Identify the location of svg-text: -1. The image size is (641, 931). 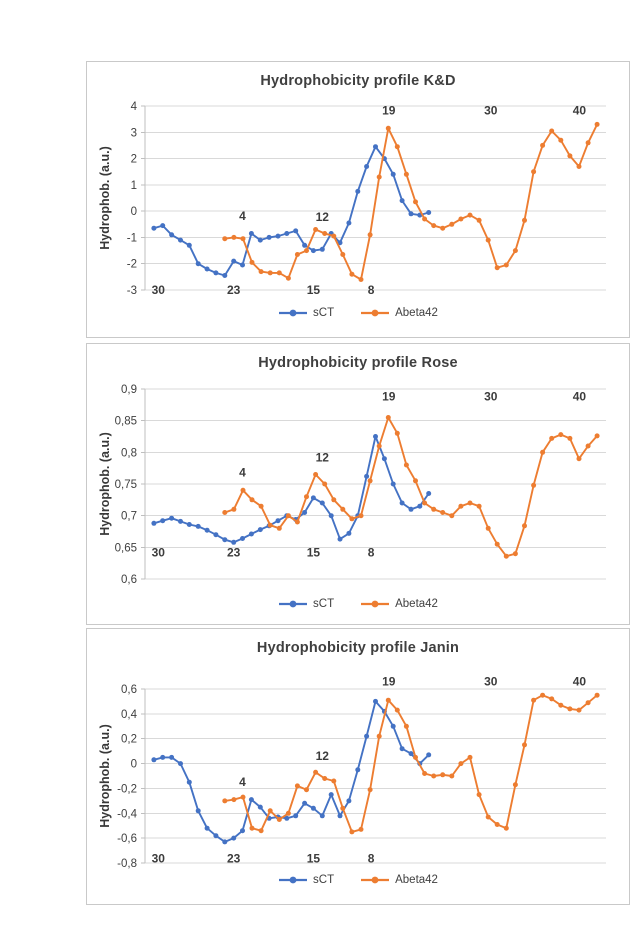
(132, 238).